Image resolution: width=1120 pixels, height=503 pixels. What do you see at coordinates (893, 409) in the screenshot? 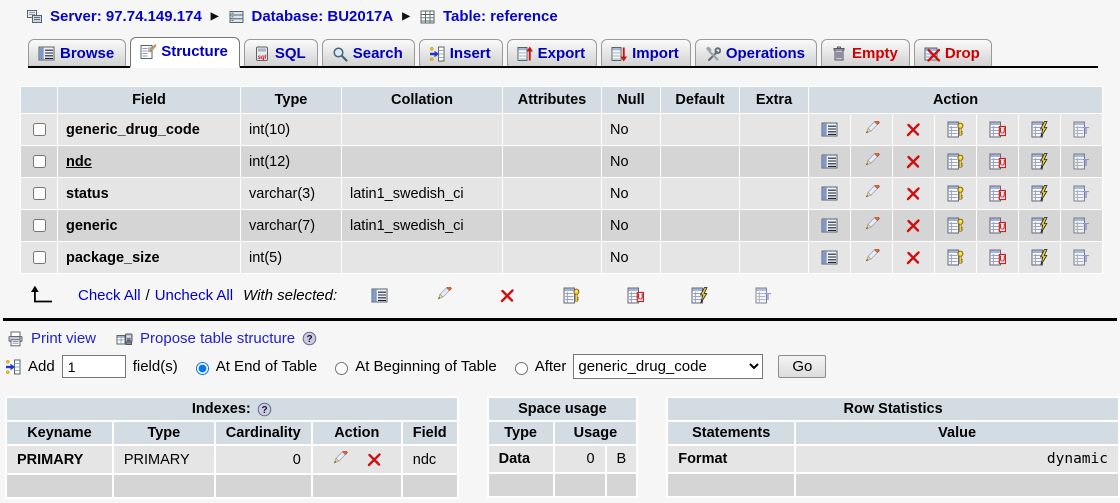
I see `row-statistics-title: Row Statistics` at bounding box center [893, 409].